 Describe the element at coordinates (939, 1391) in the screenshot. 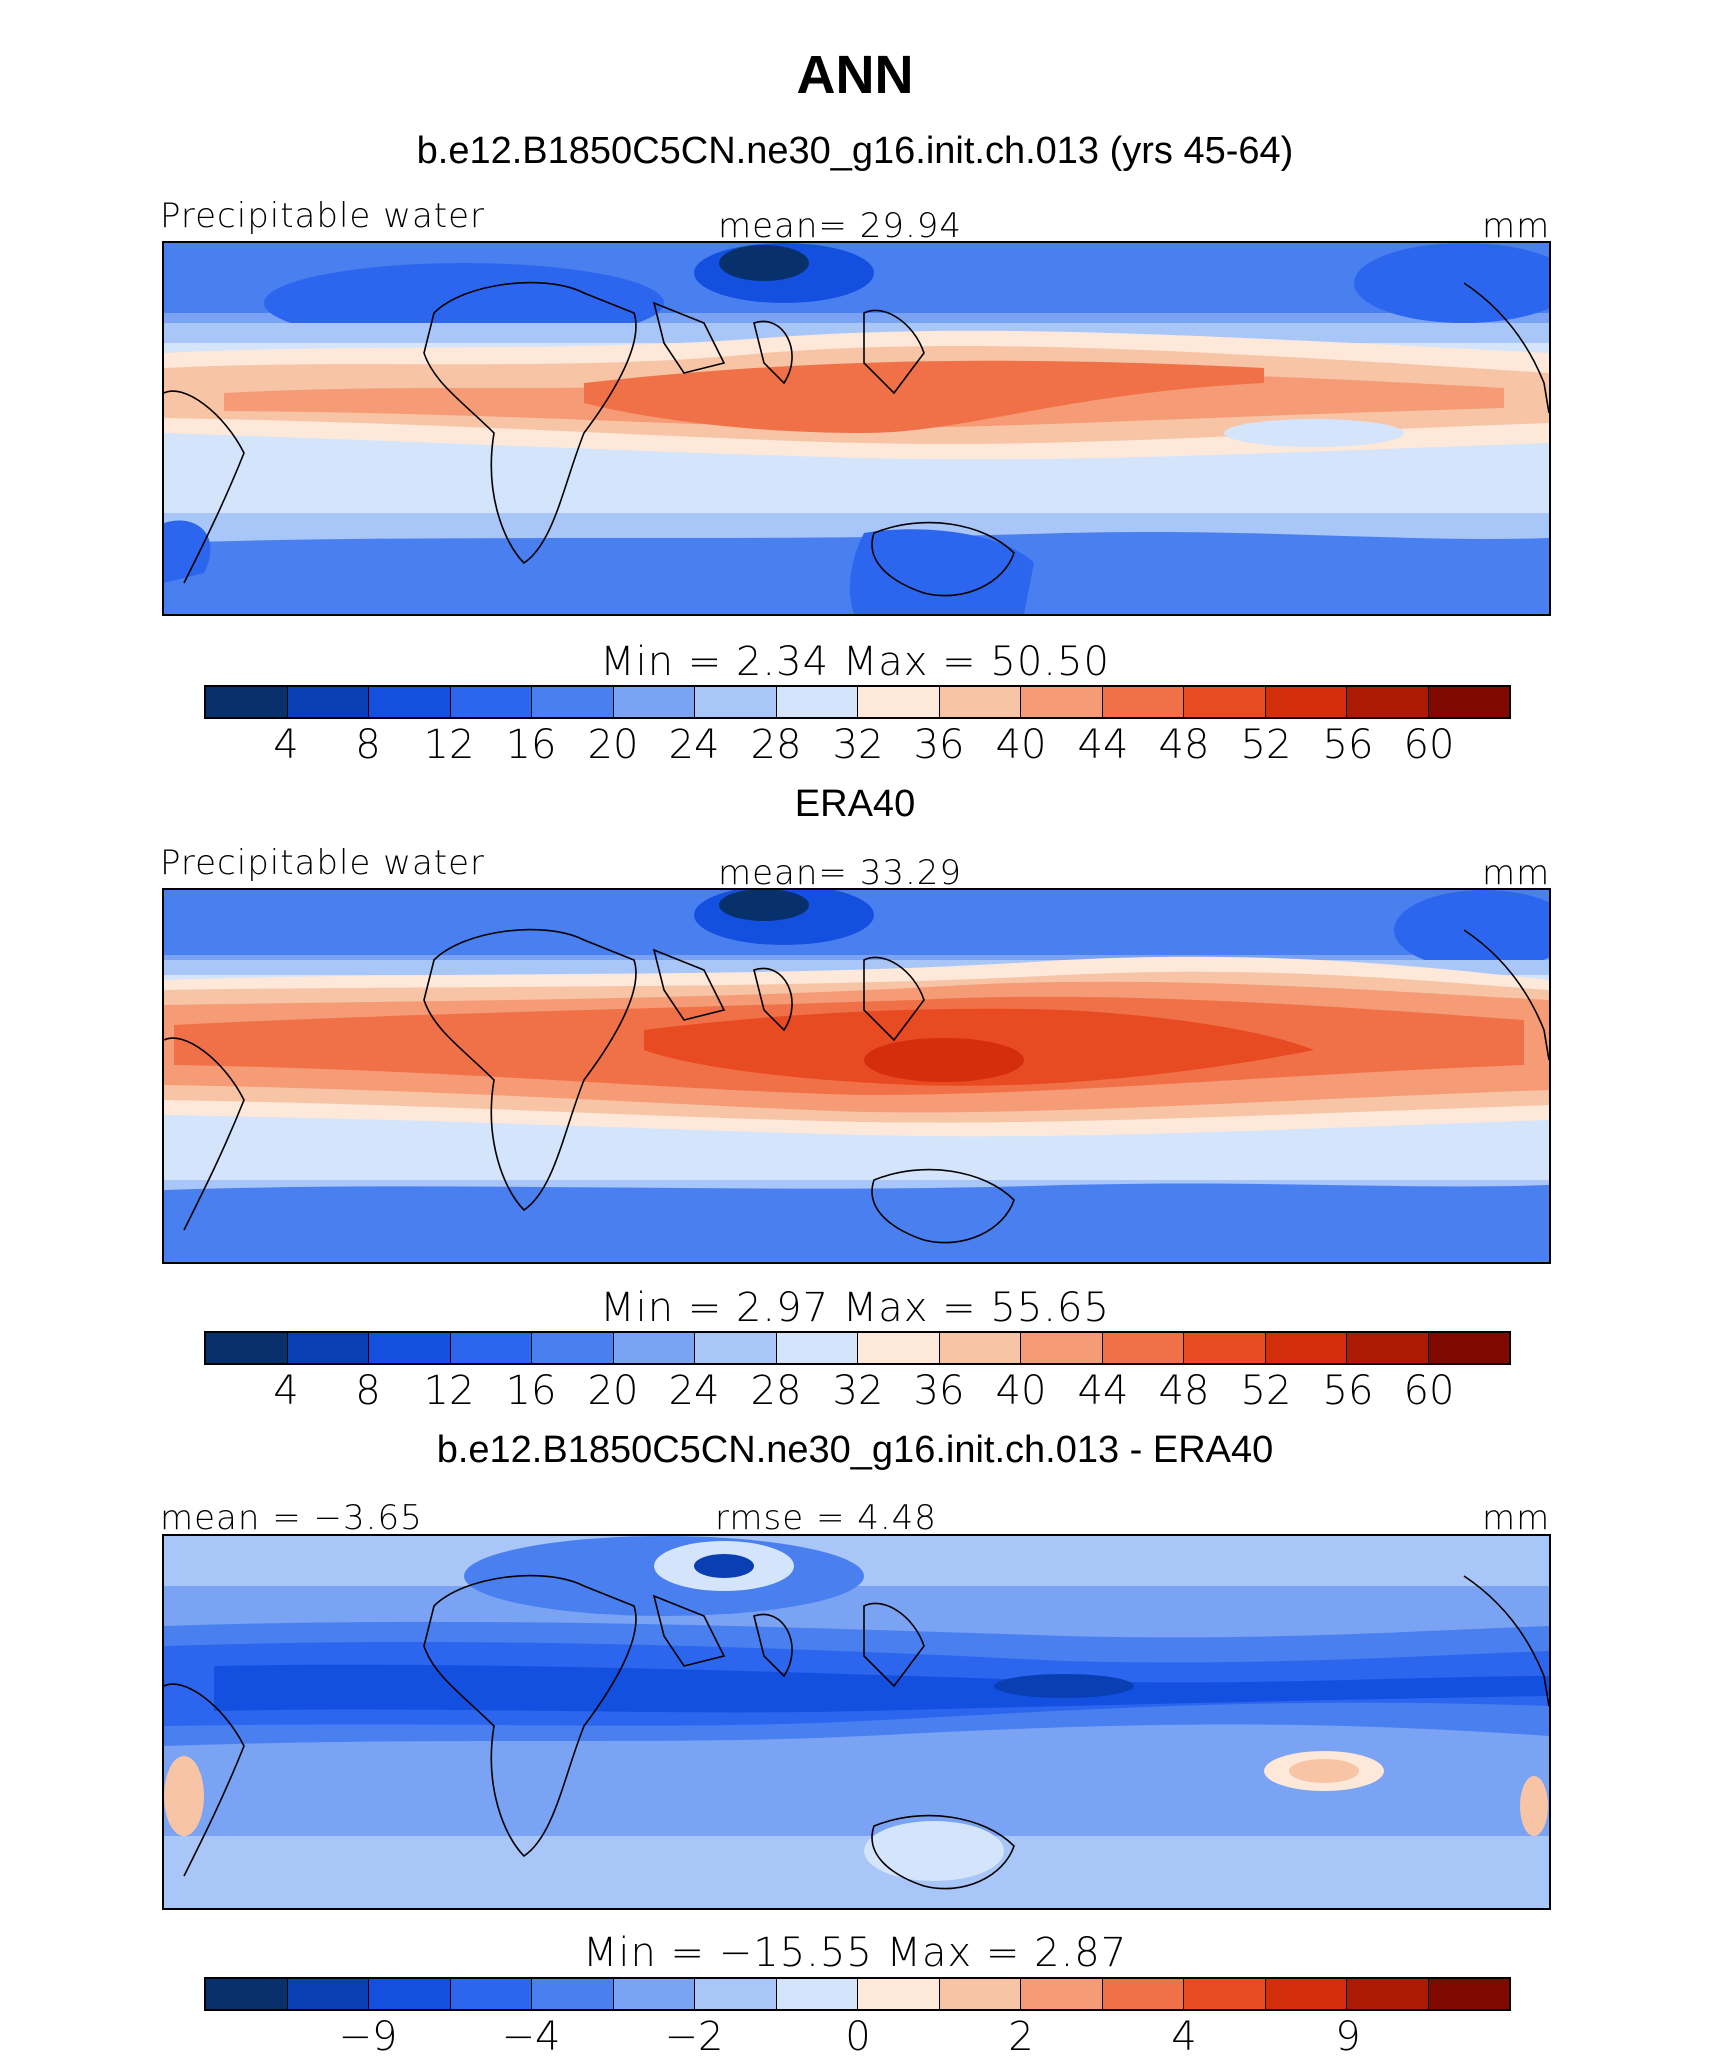

I see `colorbar-tick-label: 36` at that location.